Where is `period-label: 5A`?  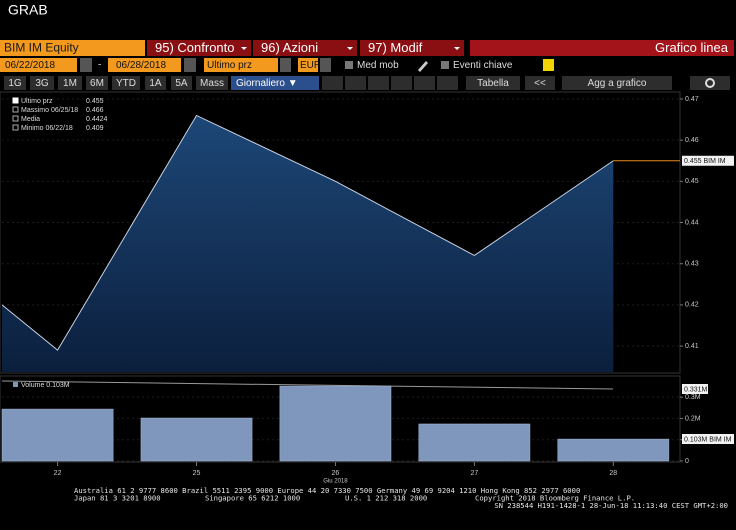
period-label: 5A is located at coordinates (181, 83).